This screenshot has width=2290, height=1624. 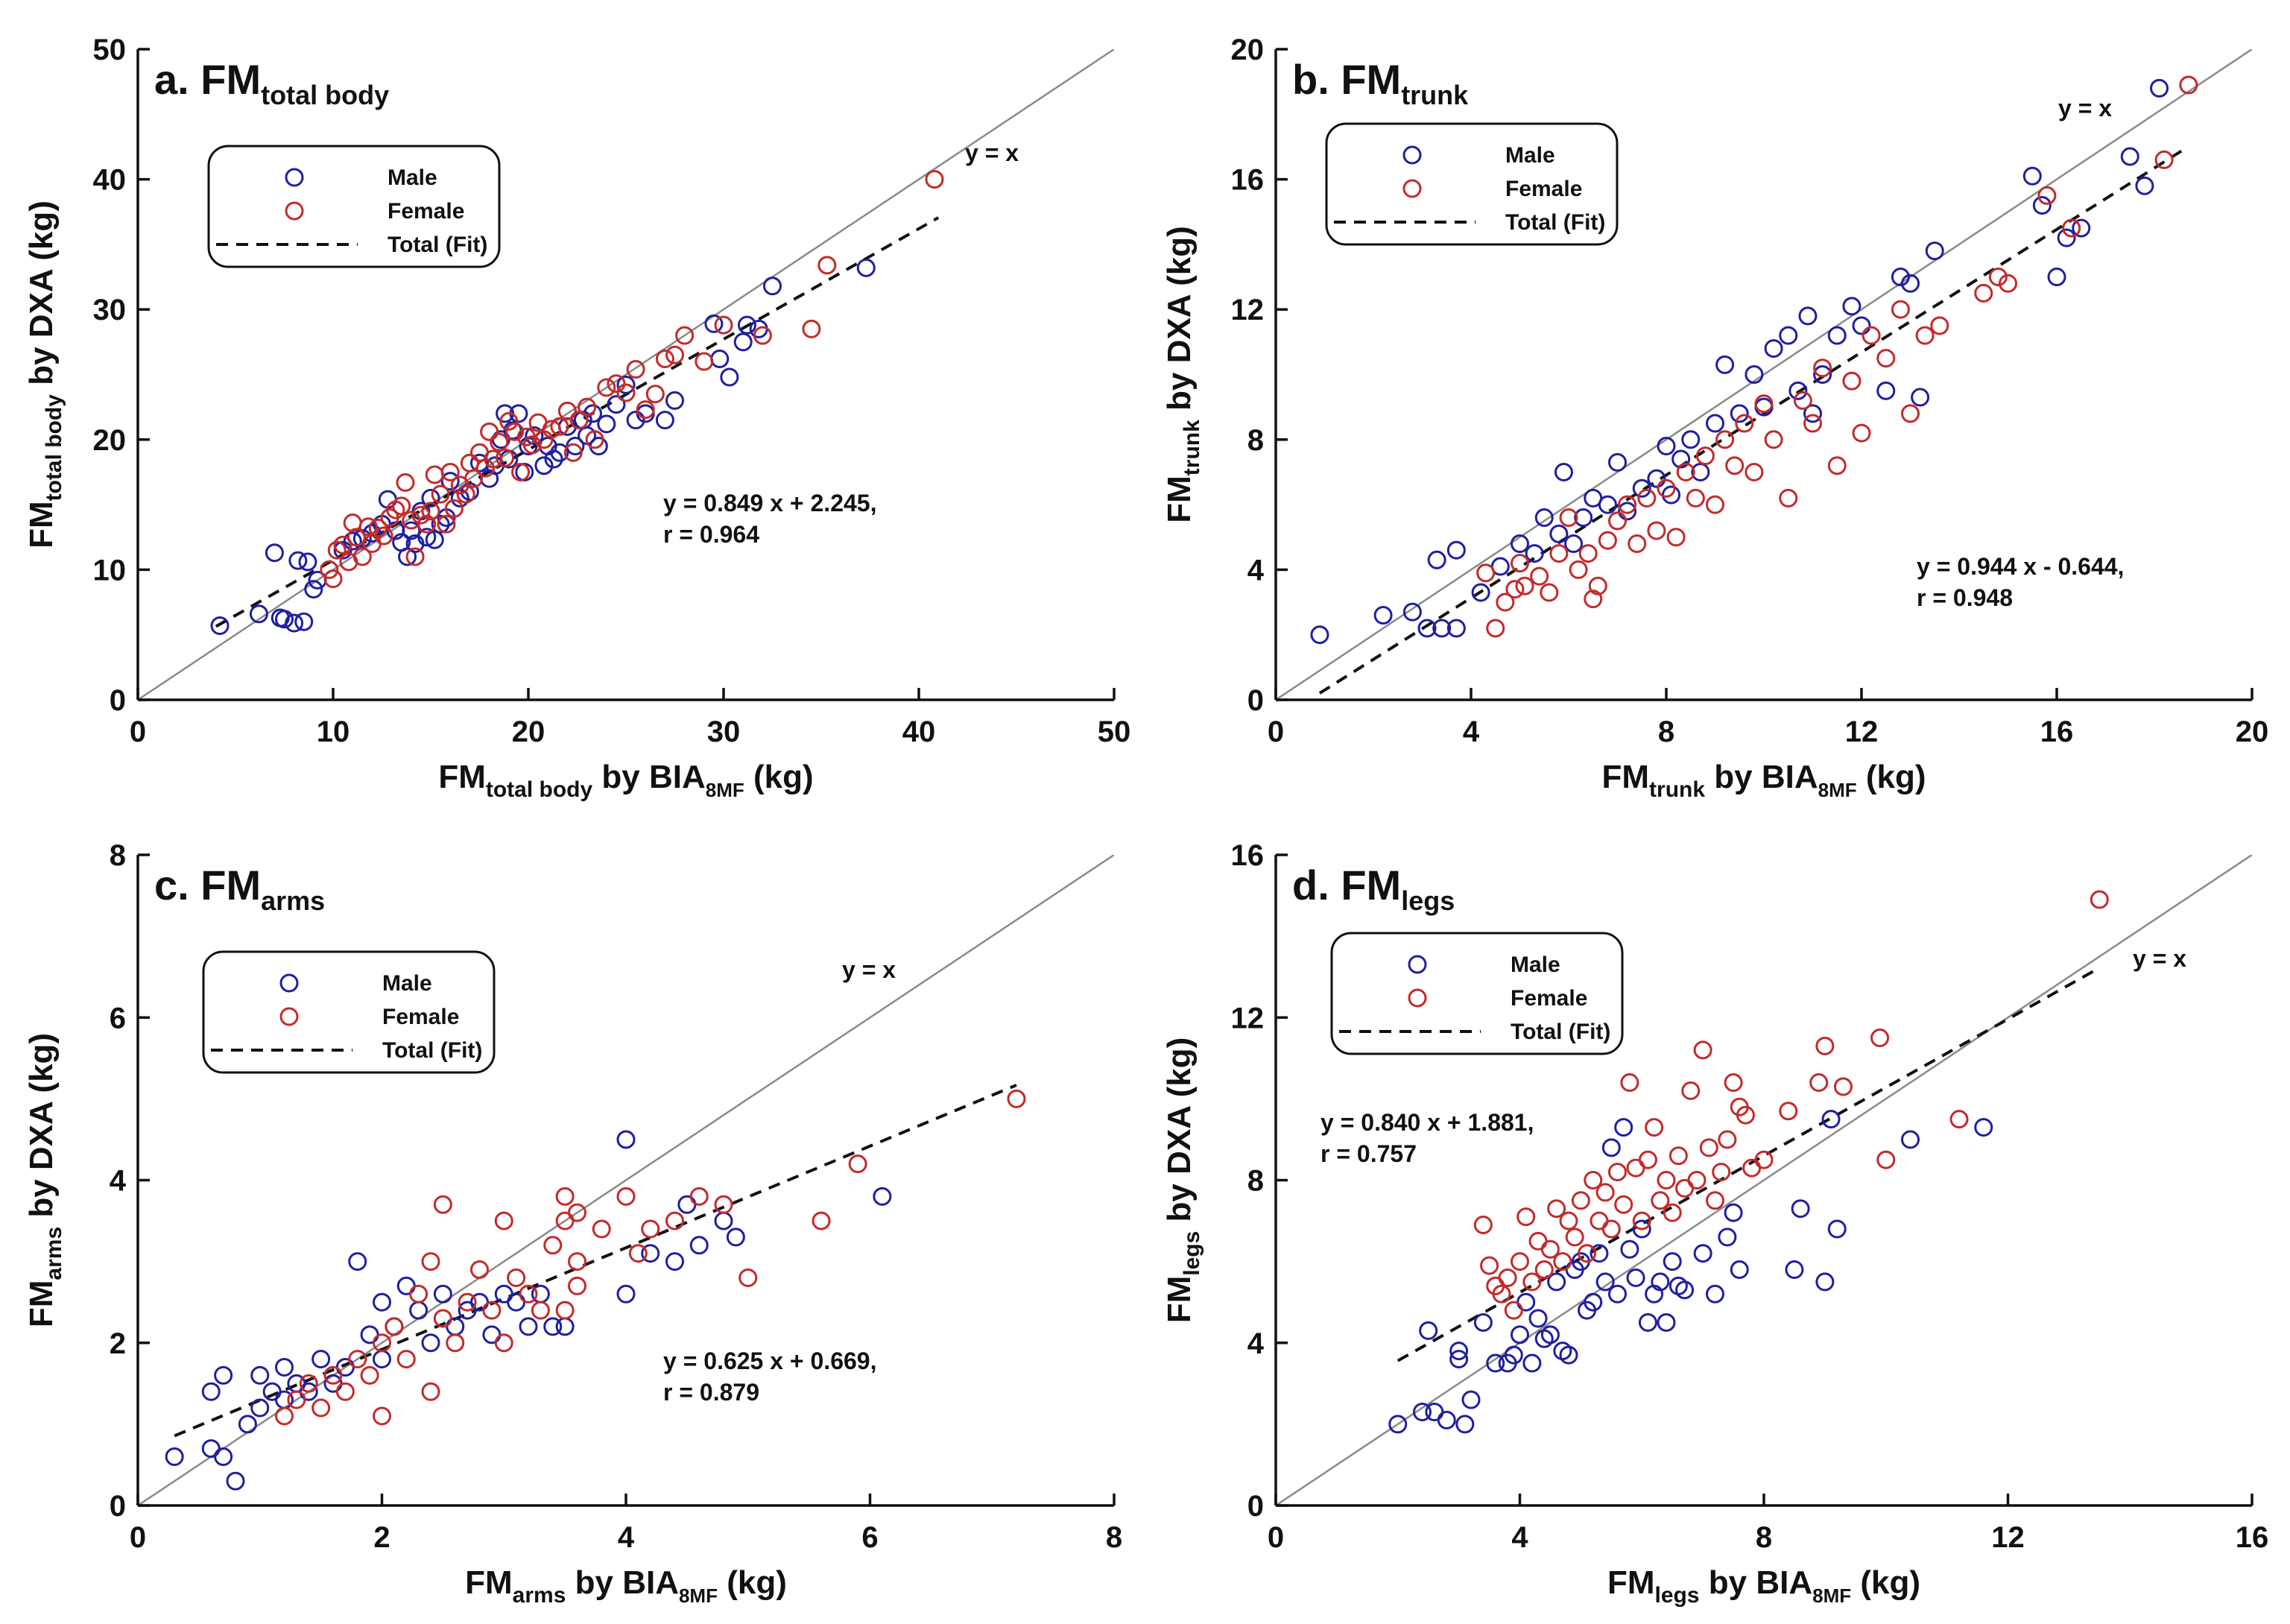 I want to click on x-tick-label: 2, so click(x=382, y=1537).